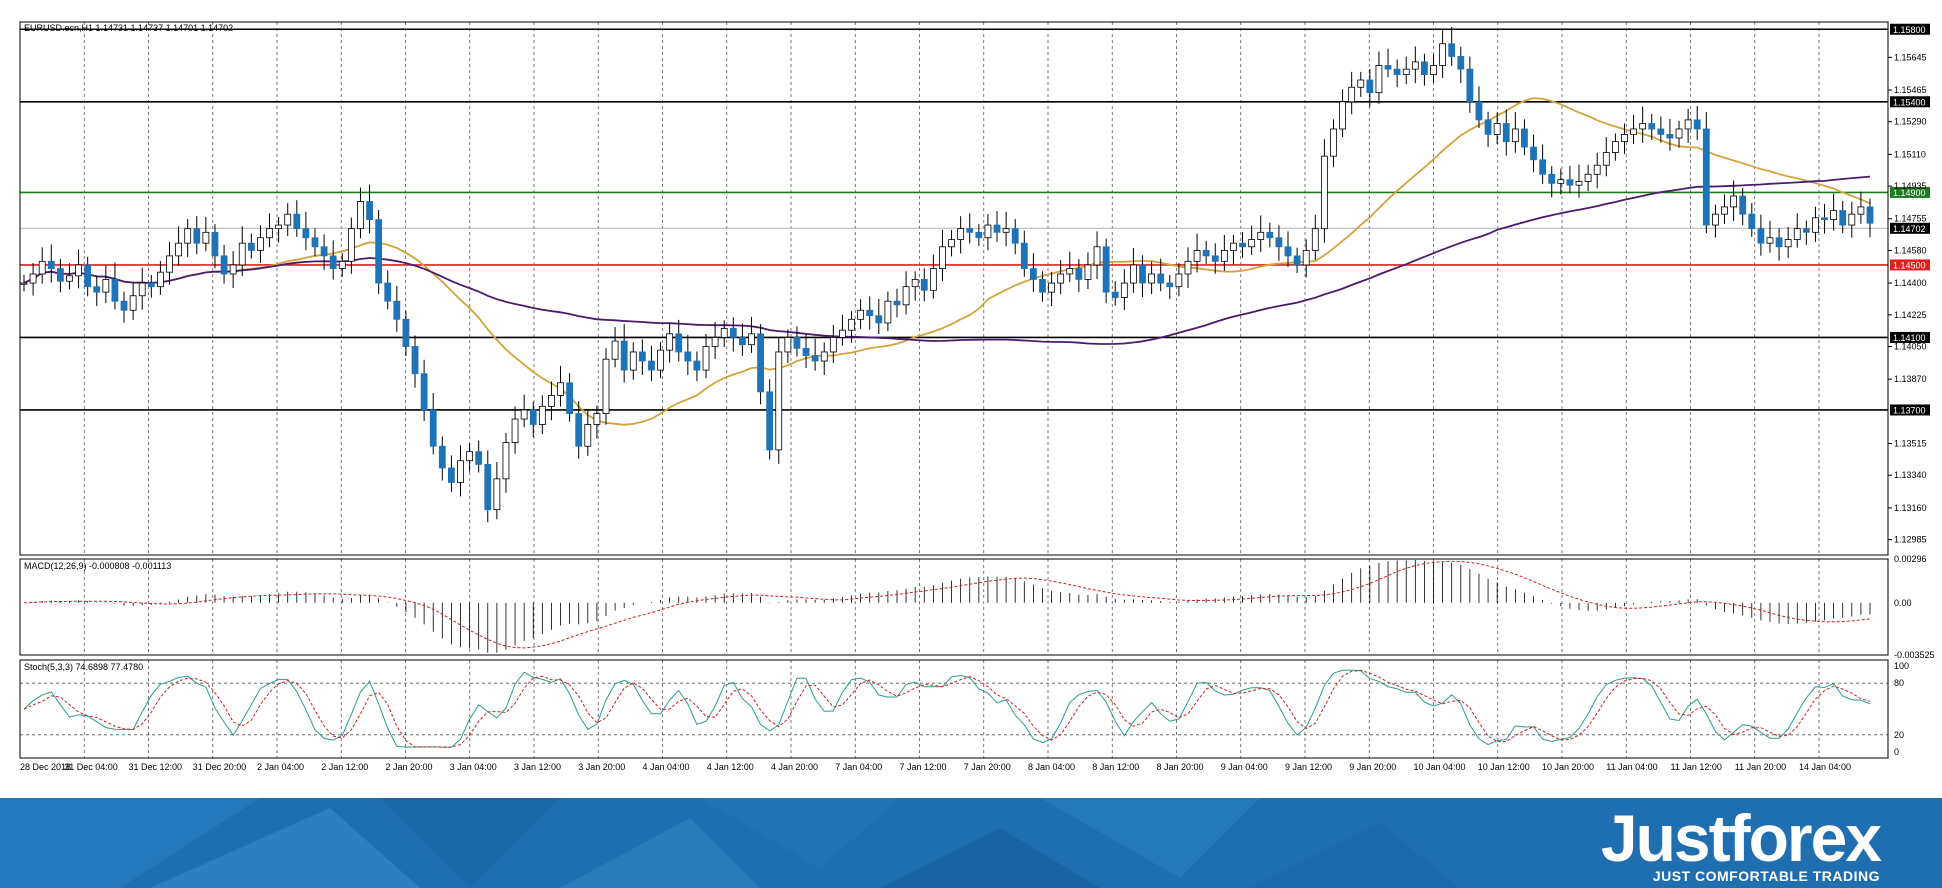  Describe the element at coordinates (858, 767) in the screenshot. I see `x-tick-label: 7 Jan 04:00` at that location.